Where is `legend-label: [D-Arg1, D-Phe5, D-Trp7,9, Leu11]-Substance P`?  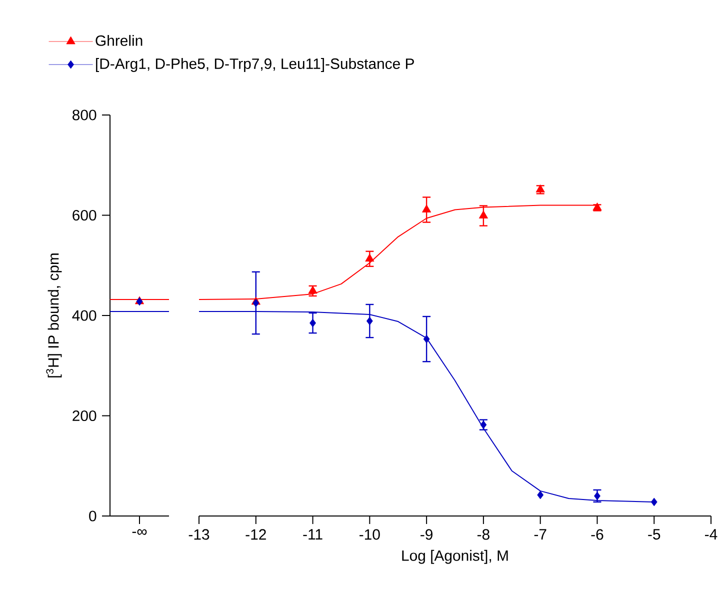 legend-label: [D-Arg1, D-Phe5, D-Trp7,9, Leu11]-Substance P is located at coordinates (255, 65).